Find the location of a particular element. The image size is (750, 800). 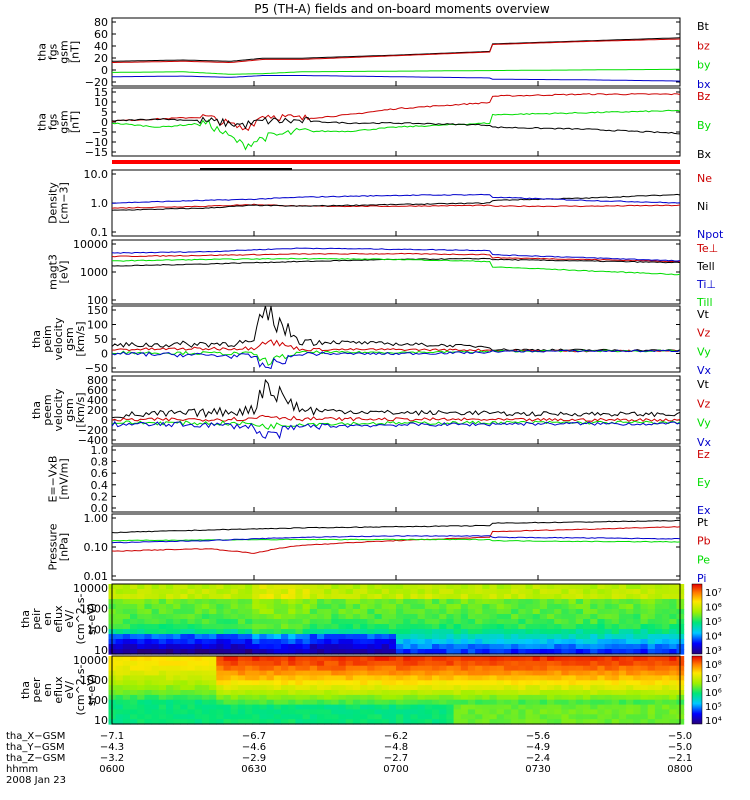

y-tick-label: 10000 is located at coordinates (90, 244).